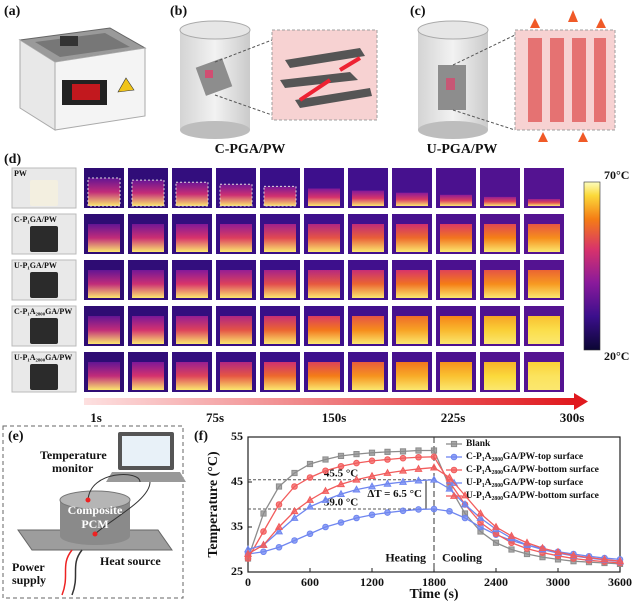 The height and width of the screenshot is (604, 636). What do you see at coordinates (28, 567) in the screenshot?
I see `setup-label: Power` at bounding box center [28, 567].